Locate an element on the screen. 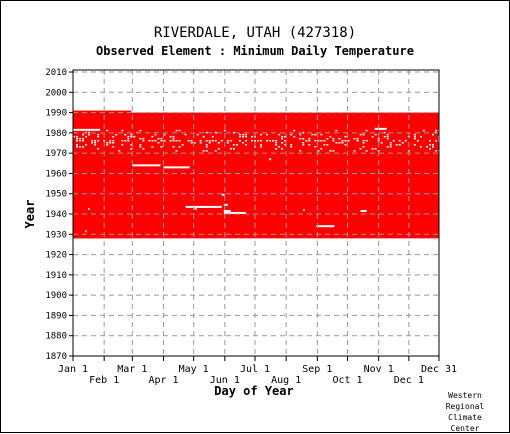 This screenshot has width=510, height=434. x-tick-label: Mar 1 is located at coordinates (132, 369).